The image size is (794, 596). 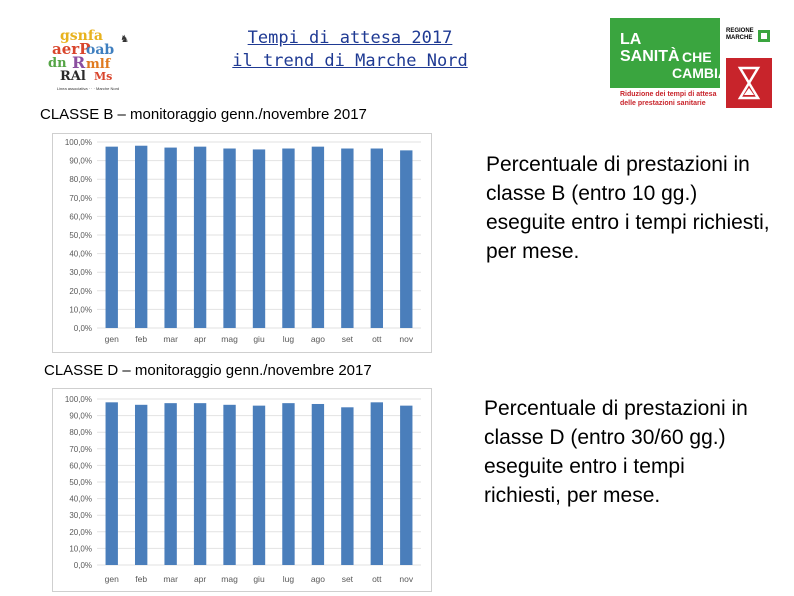 What do you see at coordinates (99, 64) in the screenshot?
I see `svg-text: mlf` at bounding box center [99, 64].